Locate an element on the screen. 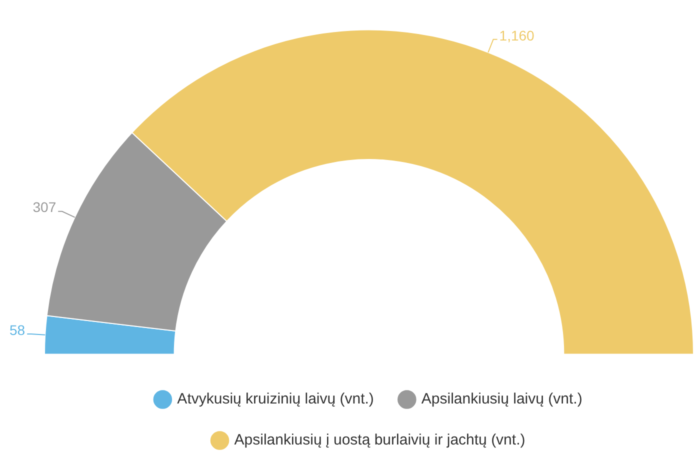  data-label: 1,160 is located at coordinates (517, 35).